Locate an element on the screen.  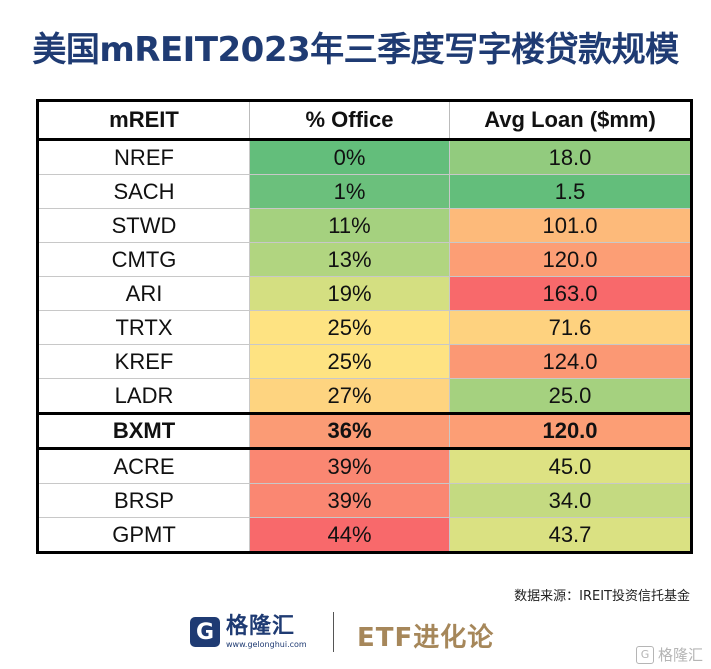
cell-mreit: CMTG is located at coordinates (143, 259).